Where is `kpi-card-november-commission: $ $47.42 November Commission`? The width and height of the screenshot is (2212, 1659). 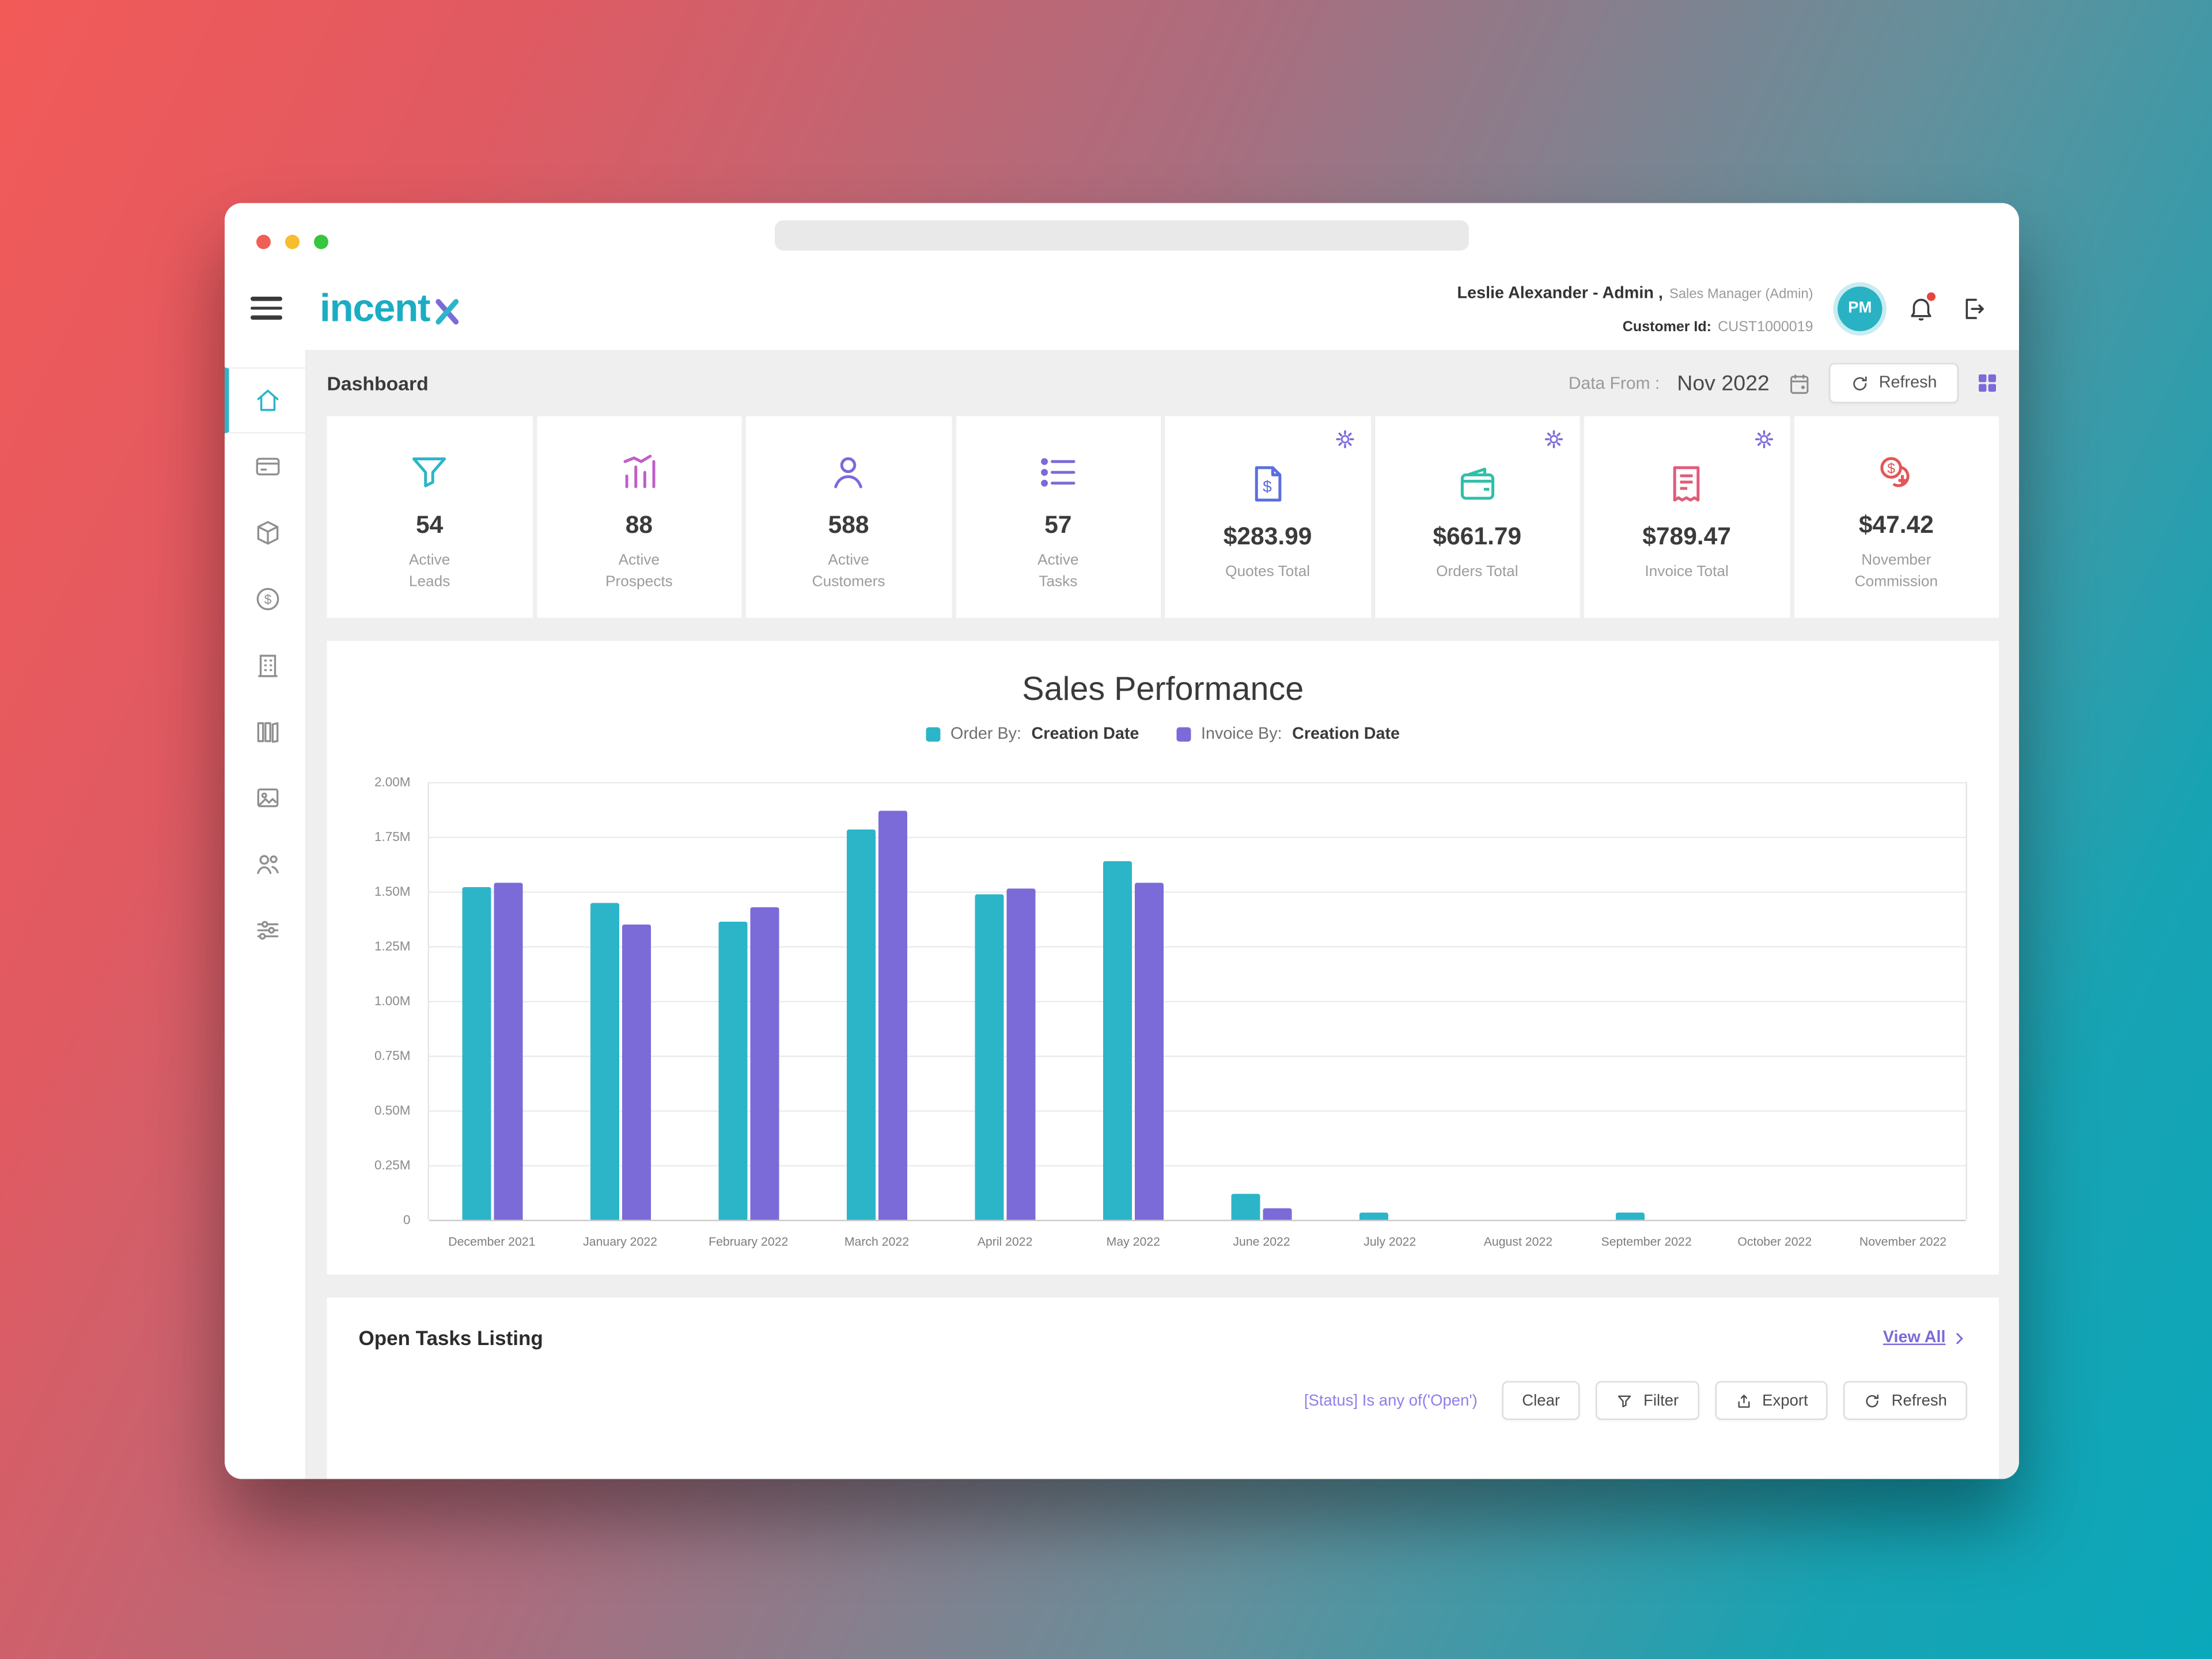 kpi-card-november-commission: $ $47.42 November Commission is located at coordinates (1896, 517).